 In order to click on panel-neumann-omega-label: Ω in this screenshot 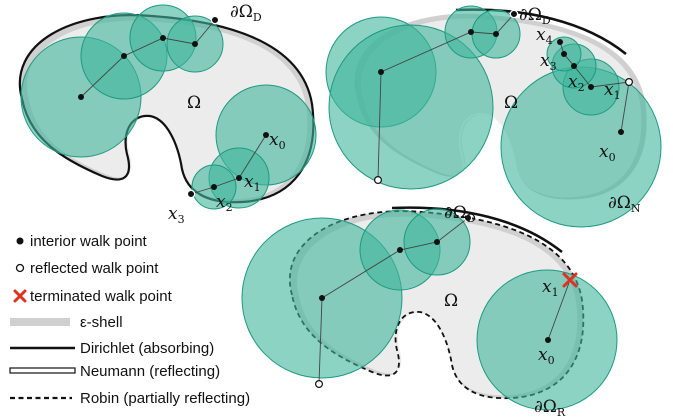, I will do `click(511, 103)`.